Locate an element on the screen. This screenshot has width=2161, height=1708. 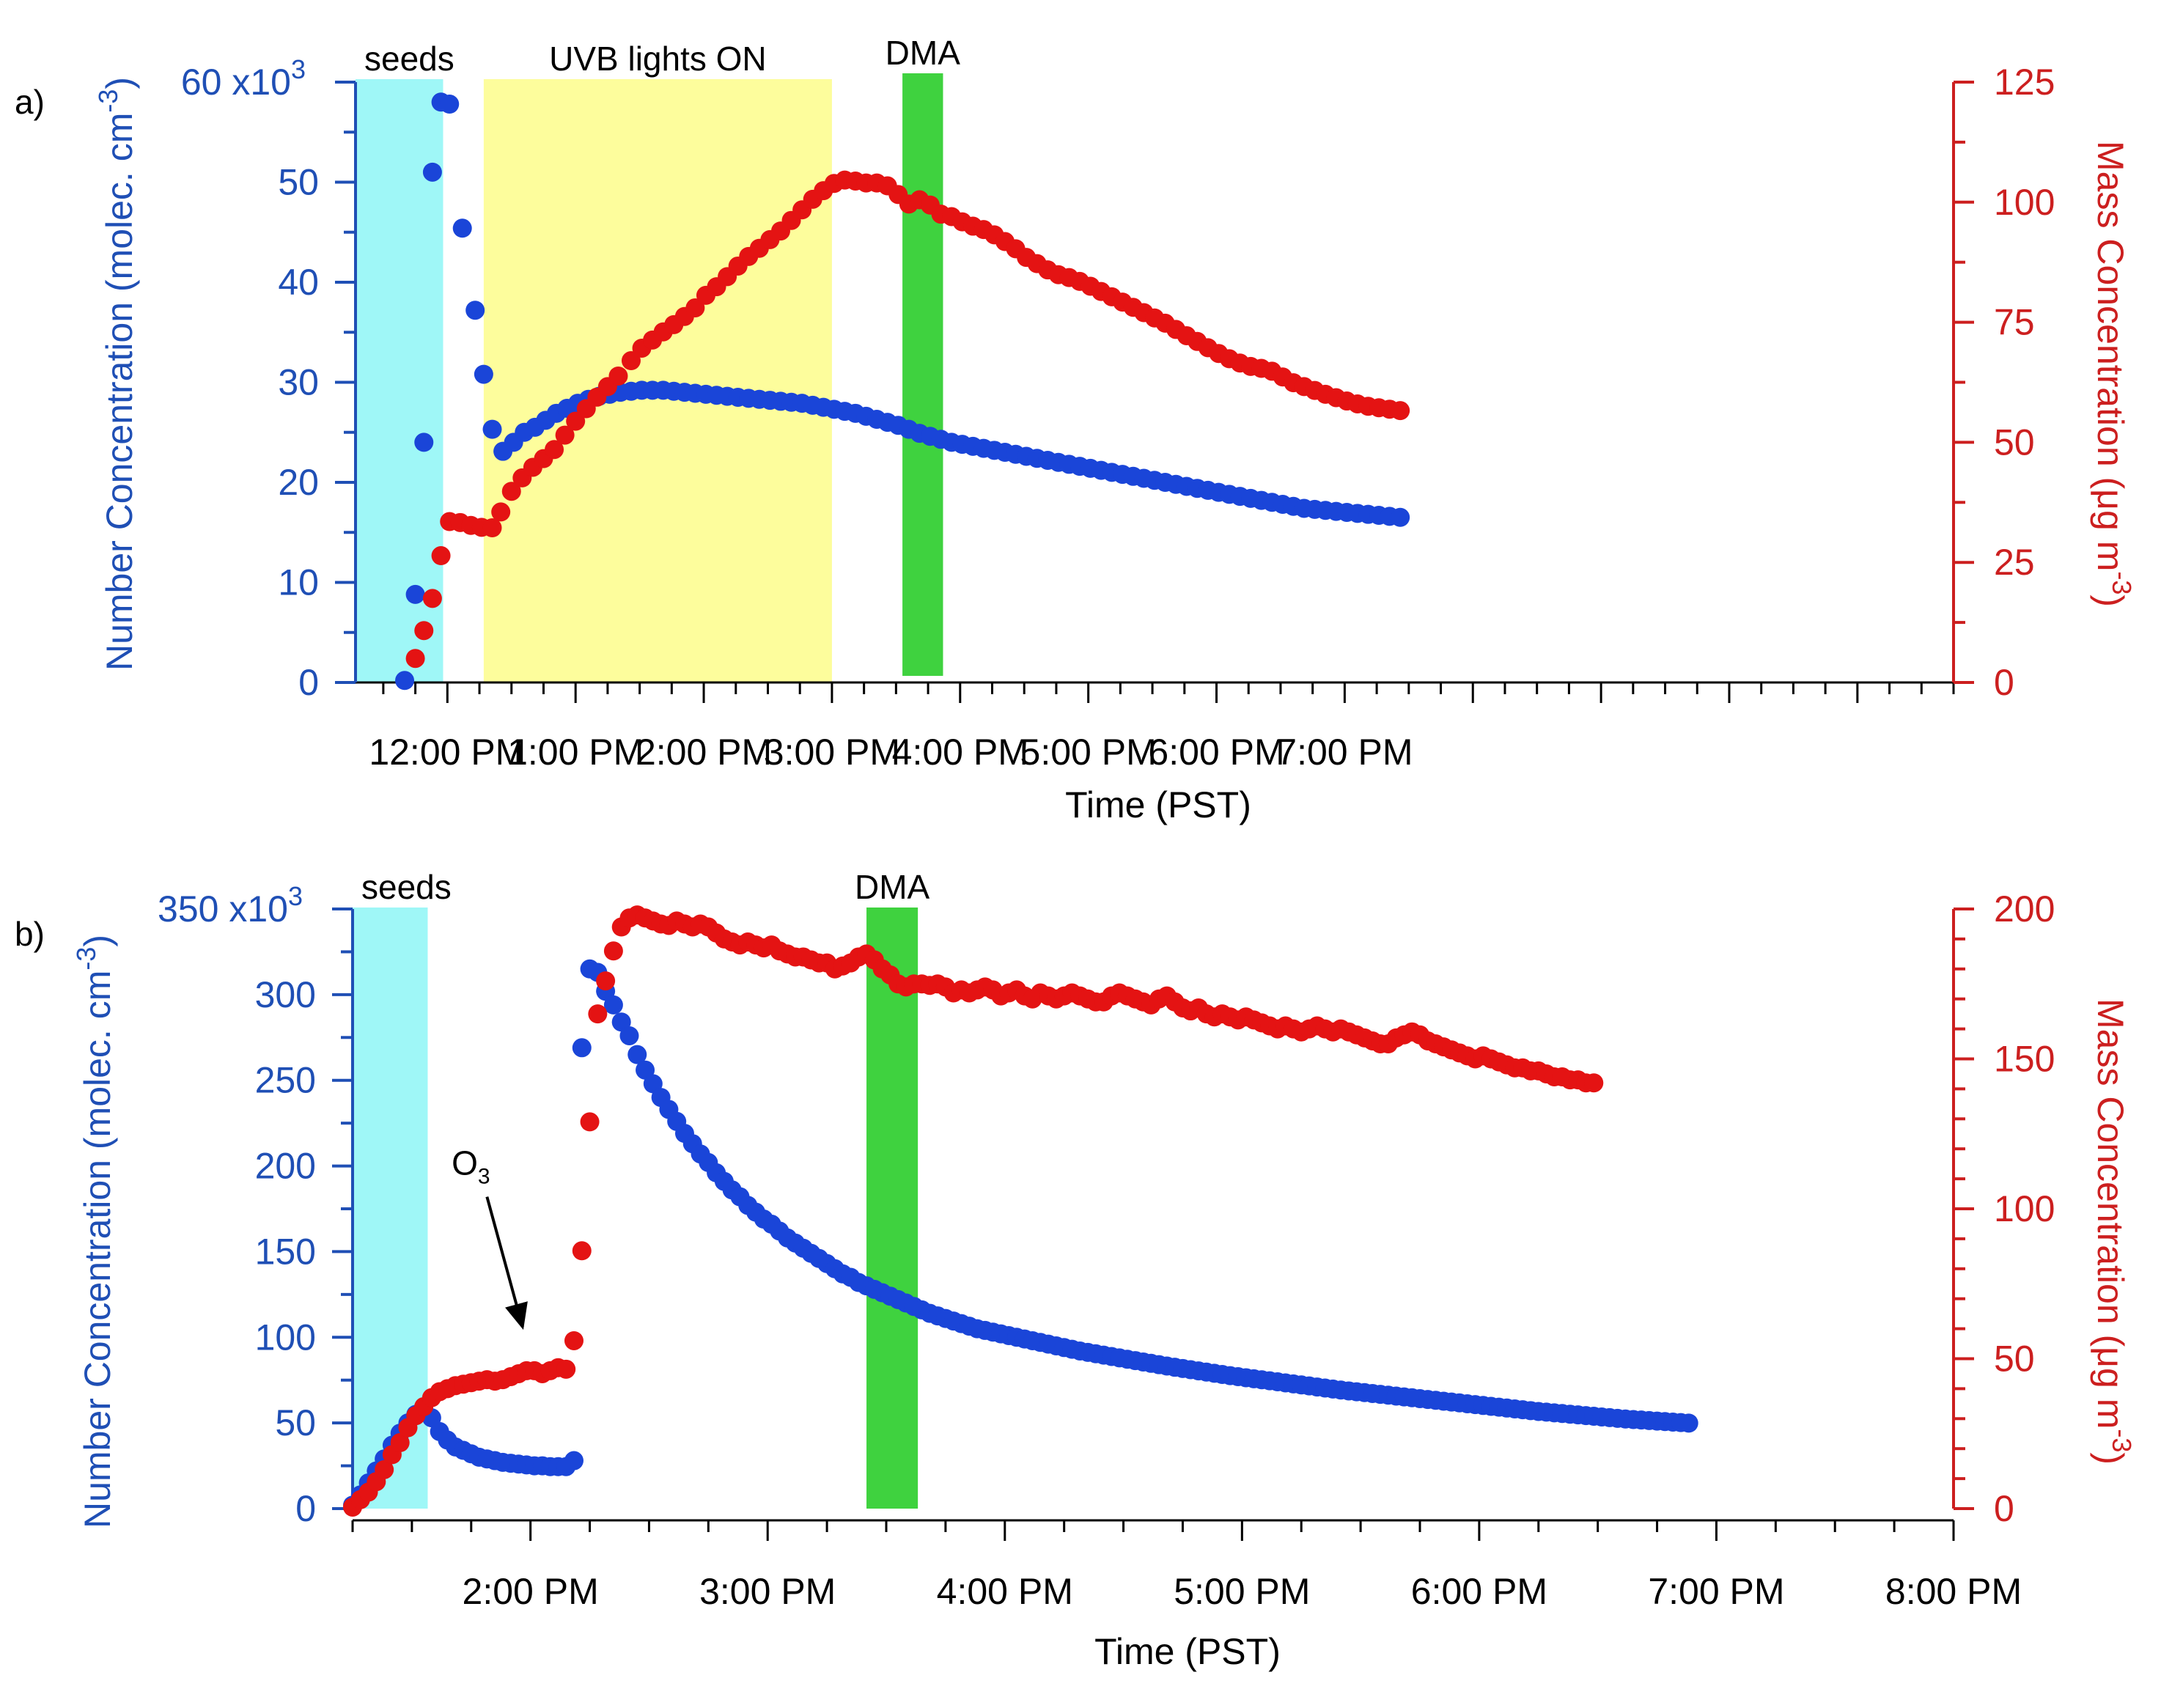
x-tick-label: 8:00 PM is located at coordinates (1953, 1592).